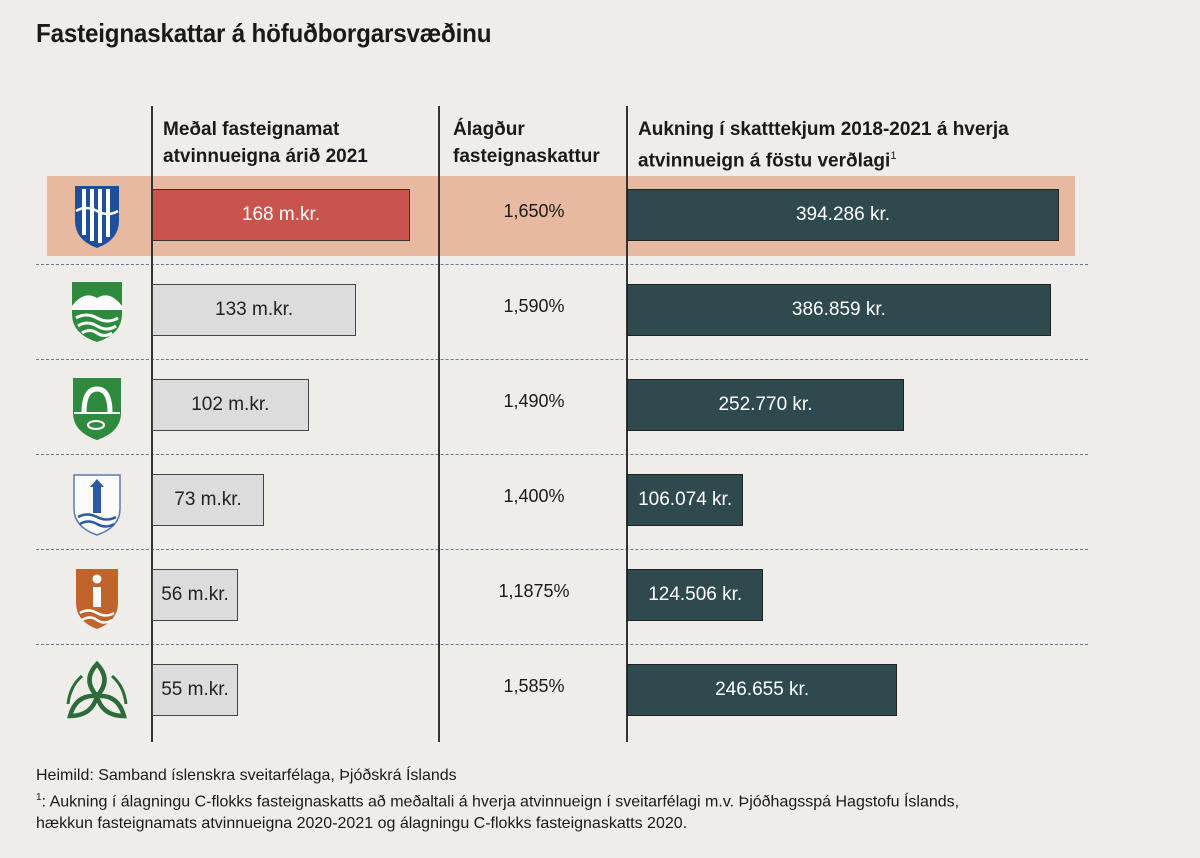 This screenshot has height=858, width=1200. I want to click on tax-rate-label: 1,490%, so click(534, 401).